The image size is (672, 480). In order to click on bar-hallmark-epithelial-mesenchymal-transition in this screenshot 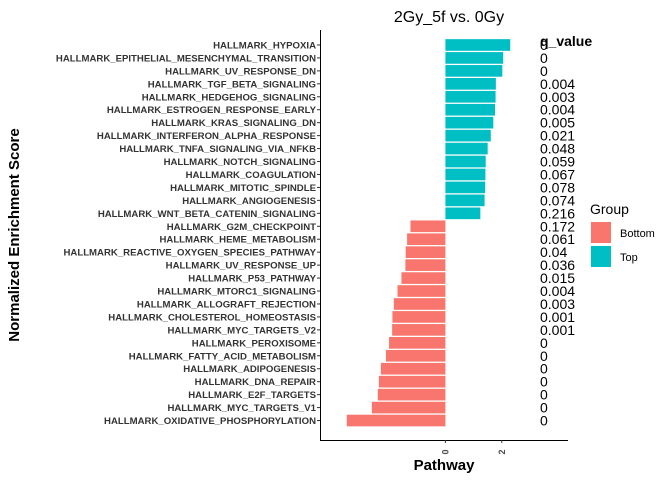, I will do `click(474, 58)`.